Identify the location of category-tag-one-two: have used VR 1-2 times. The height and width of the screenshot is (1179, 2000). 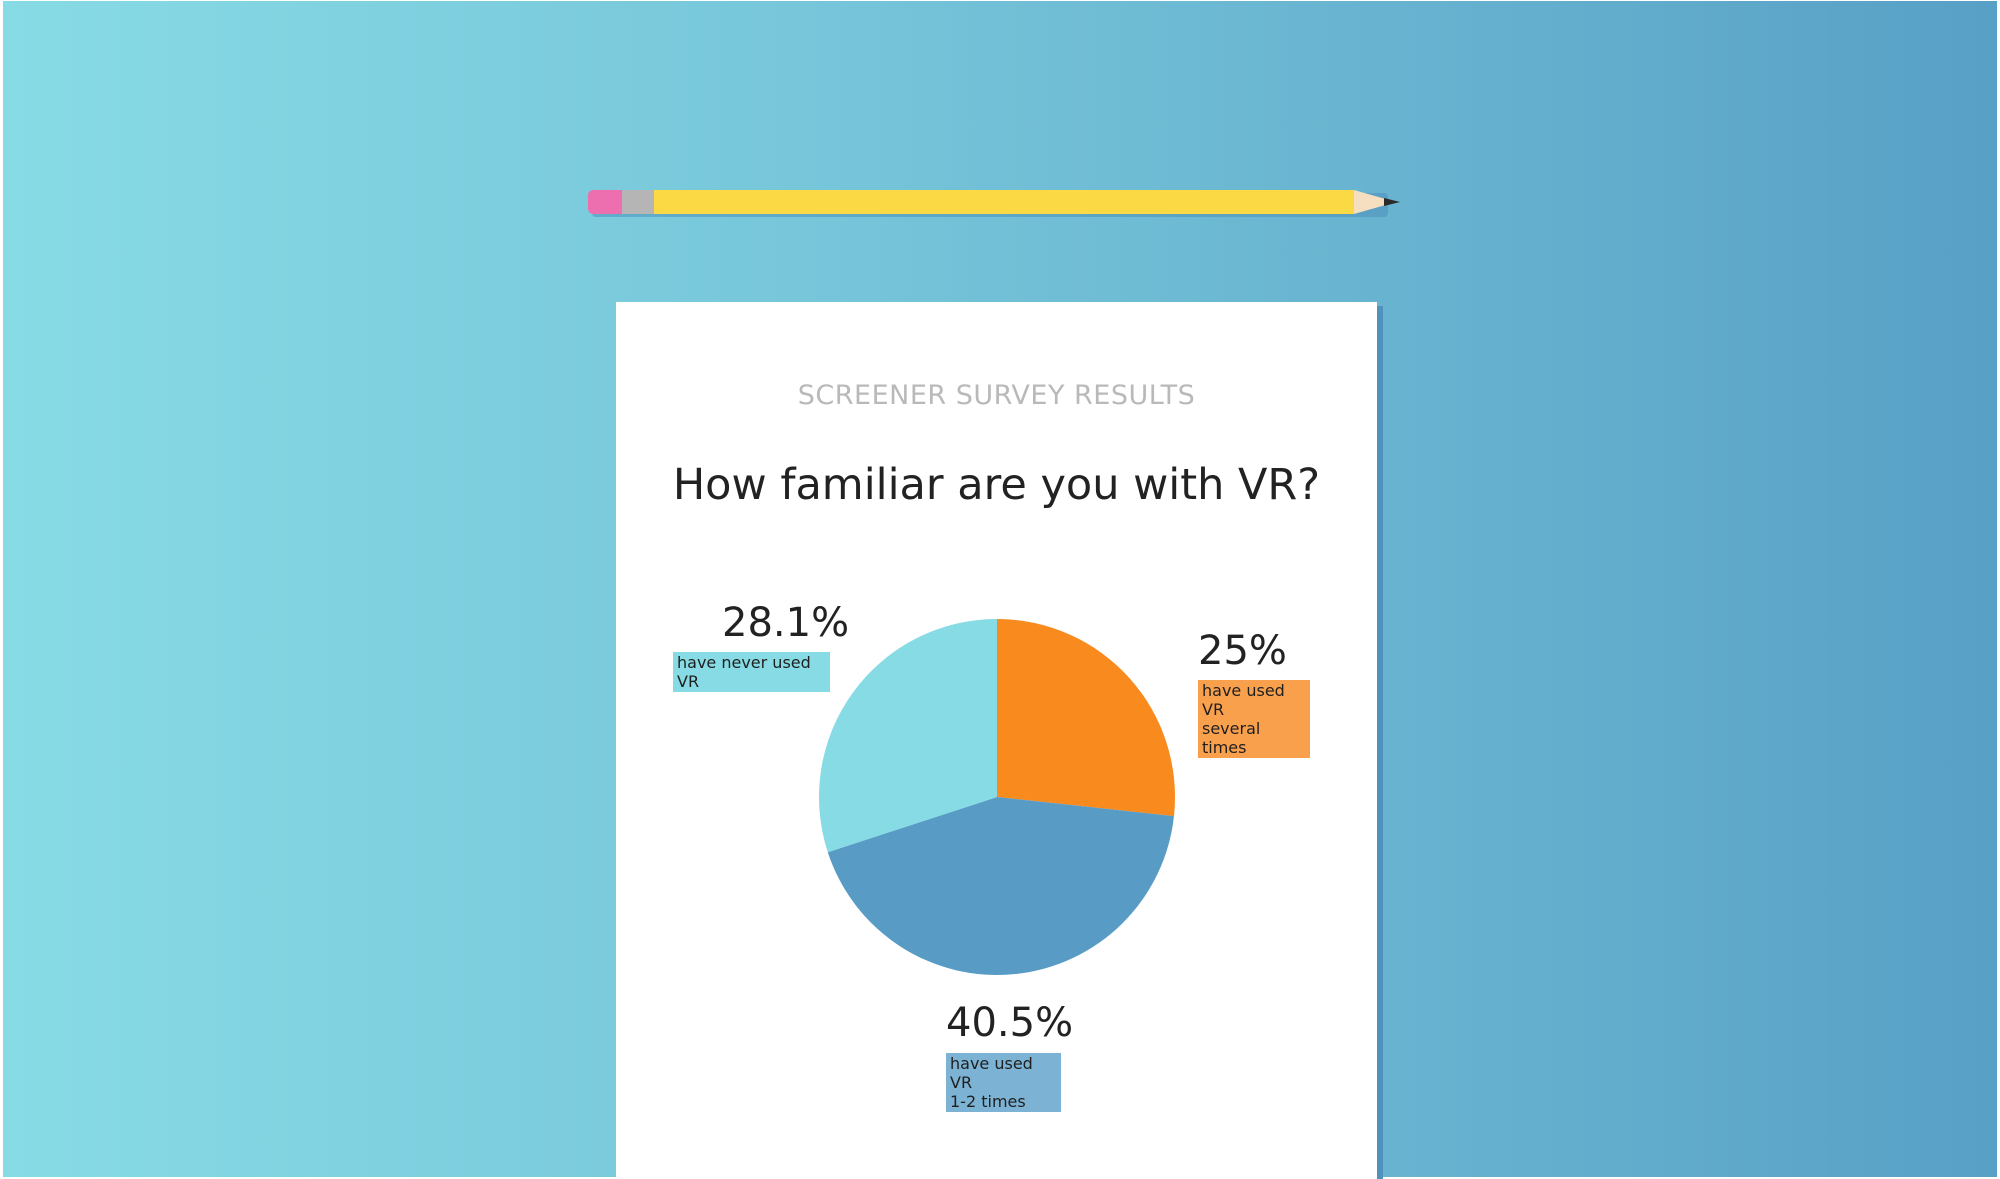
(1003, 1082).